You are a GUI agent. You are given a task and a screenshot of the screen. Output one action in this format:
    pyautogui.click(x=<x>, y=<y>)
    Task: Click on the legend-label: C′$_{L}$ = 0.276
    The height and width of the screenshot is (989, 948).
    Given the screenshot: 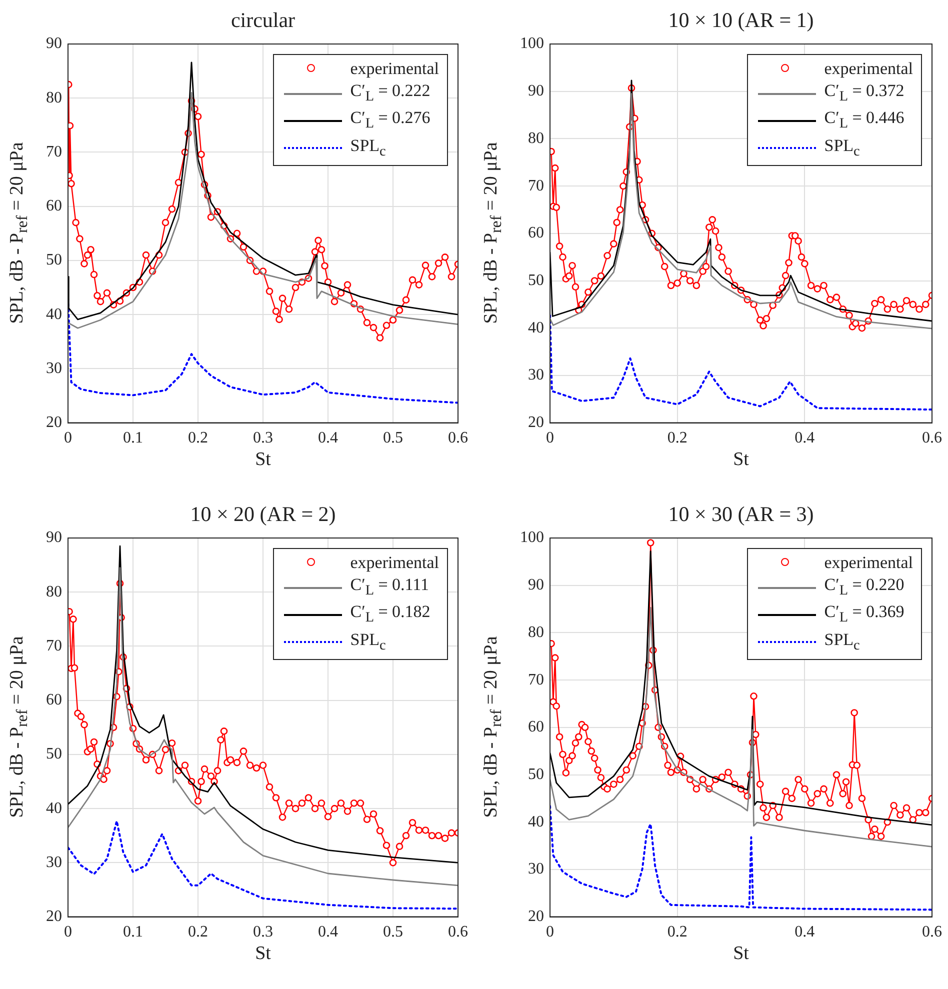 What is the action you would take?
    pyautogui.click(x=390, y=120)
    